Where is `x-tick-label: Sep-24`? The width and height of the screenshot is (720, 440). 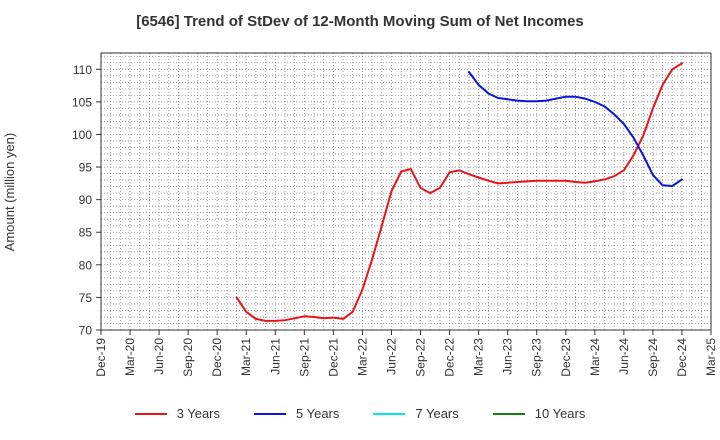 x-tick-label: Sep-24 is located at coordinates (653, 357).